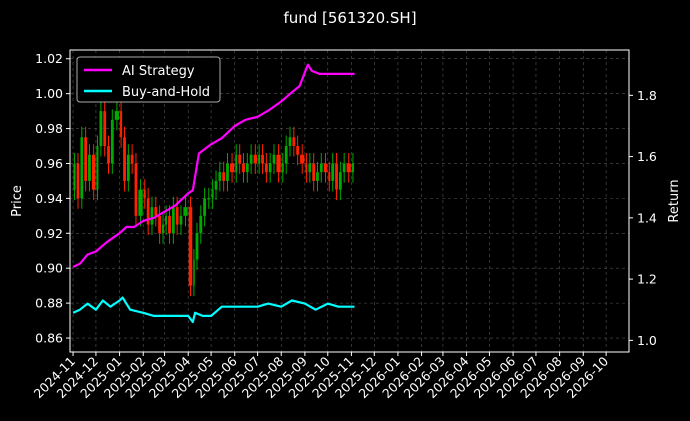 This screenshot has width=690, height=421. I want to click on y-tick-label-left: 1.02, so click(49, 58).